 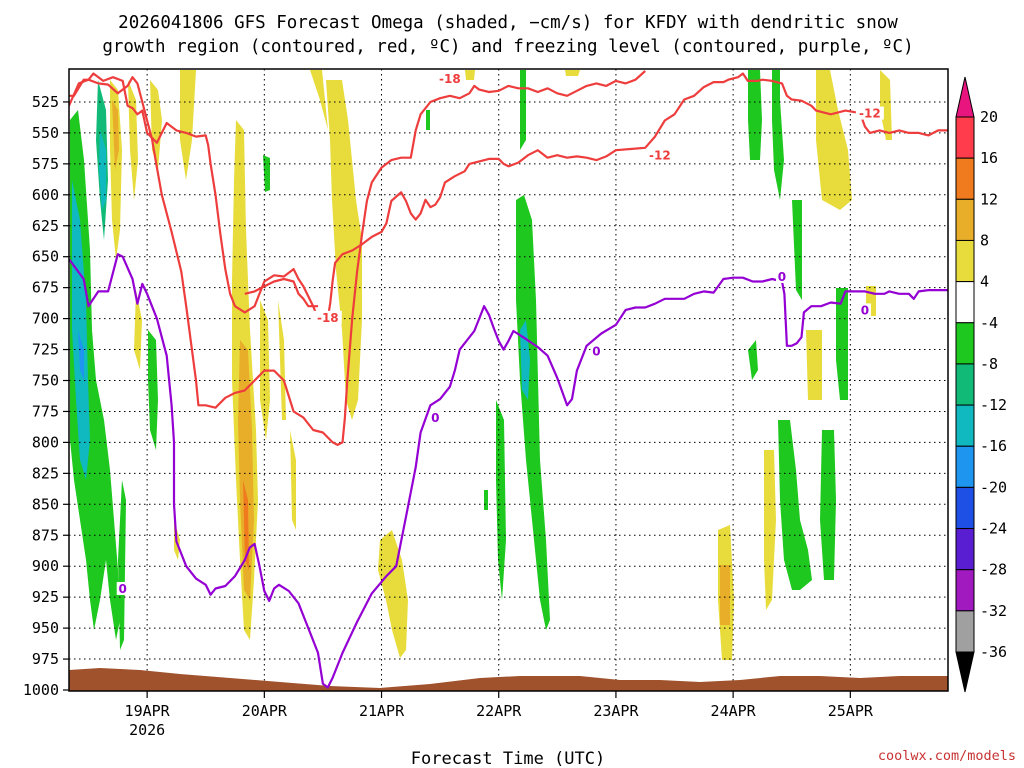 What do you see at coordinates (45, 319) in the screenshot?
I see `y-tick-label: 700` at bounding box center [45, 319].